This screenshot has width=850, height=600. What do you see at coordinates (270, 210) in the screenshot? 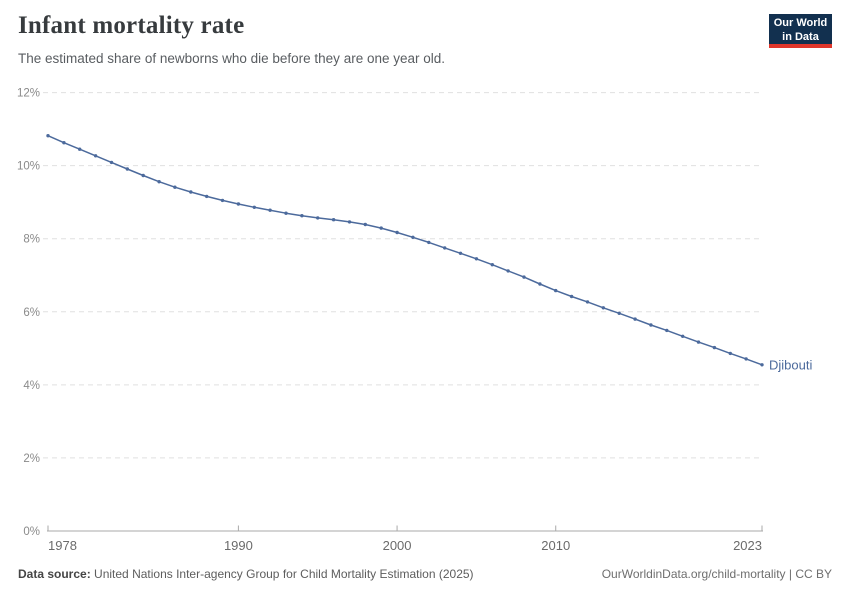
I see `data-point-1992` at bounding box center [270, 210].